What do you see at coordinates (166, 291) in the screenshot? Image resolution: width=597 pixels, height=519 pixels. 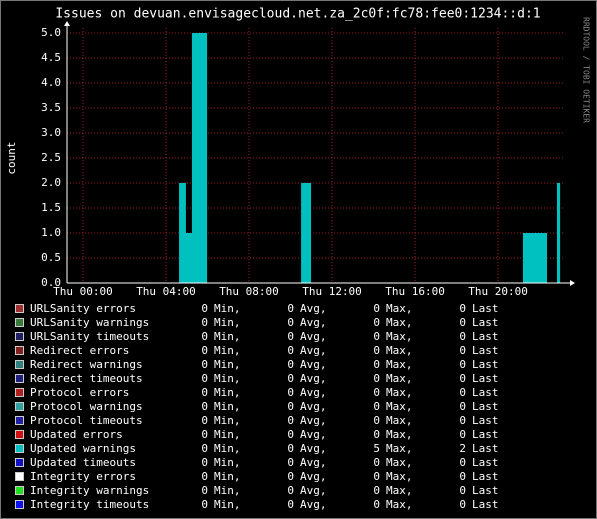 I see `x-tick-label: Thu 04:00` at bounding box center [166, 291].